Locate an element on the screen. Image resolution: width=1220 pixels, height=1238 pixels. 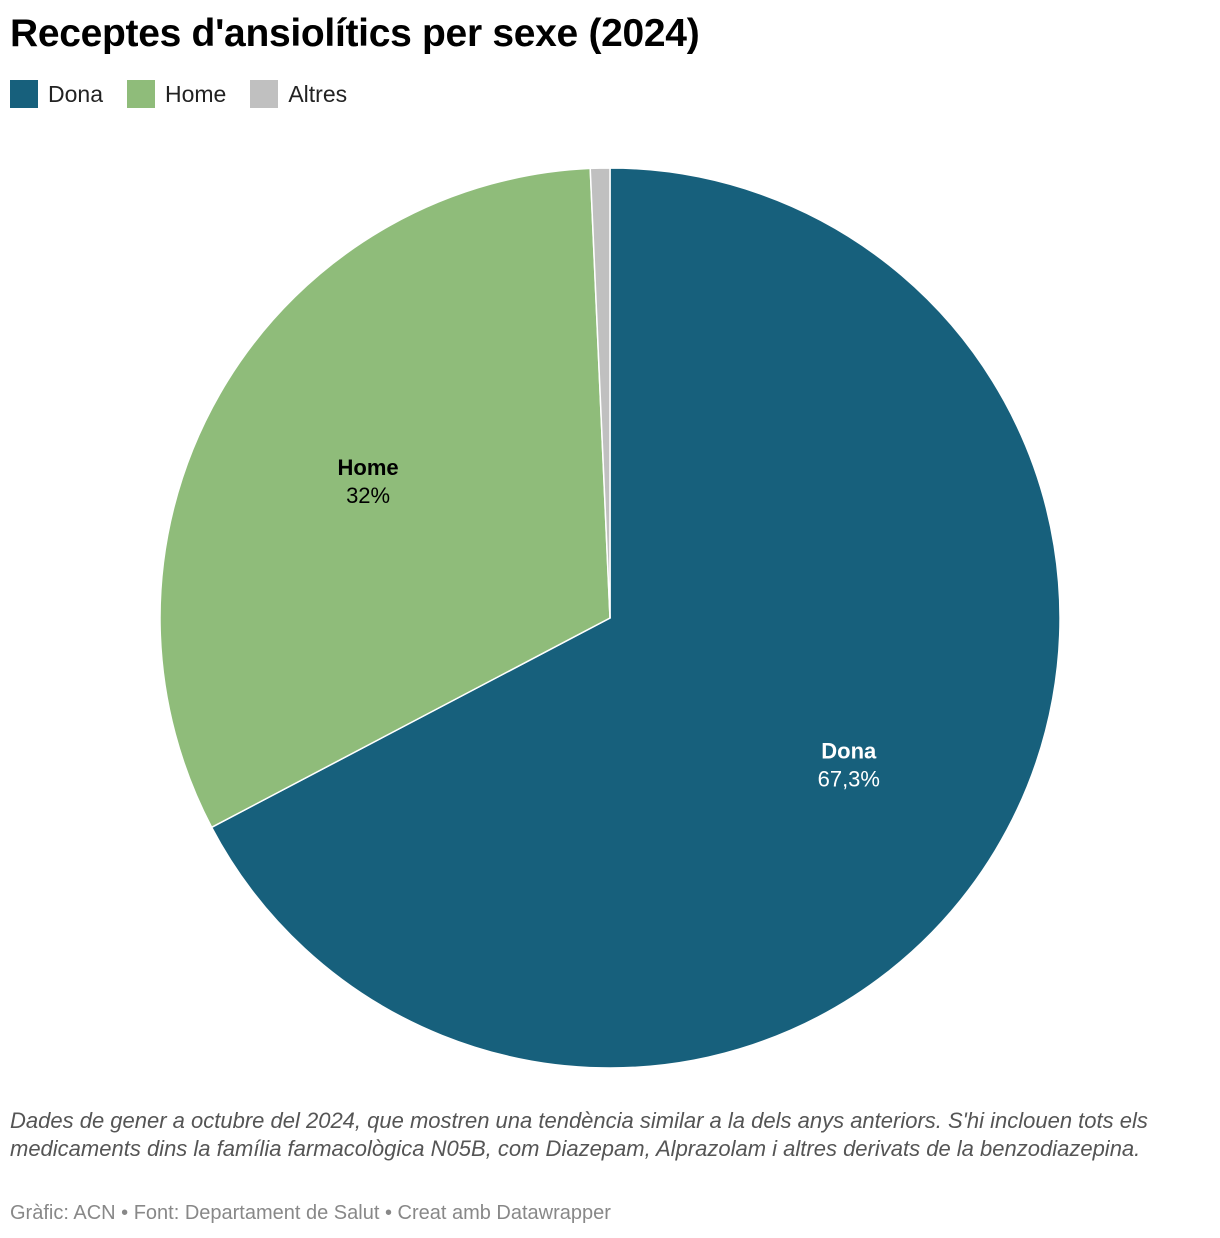
legend-label-dona: Dona is located at coordinates (75, 93).